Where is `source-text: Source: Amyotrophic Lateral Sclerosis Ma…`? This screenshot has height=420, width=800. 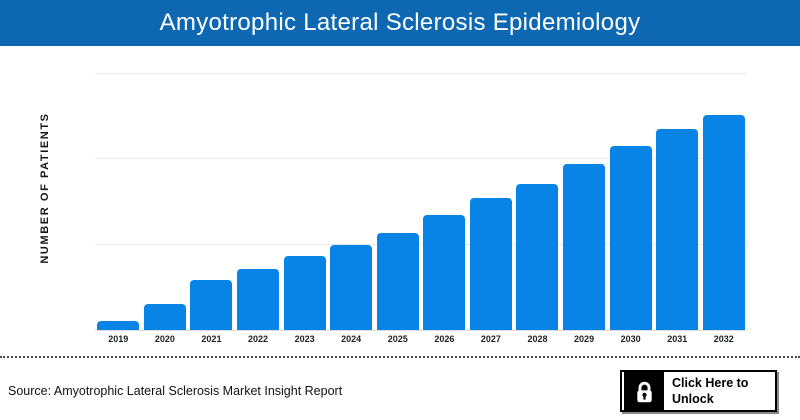 source-text: Source: Amyotrophic Lateral Sclerosis Ma… is located at coordinates (175, 391).